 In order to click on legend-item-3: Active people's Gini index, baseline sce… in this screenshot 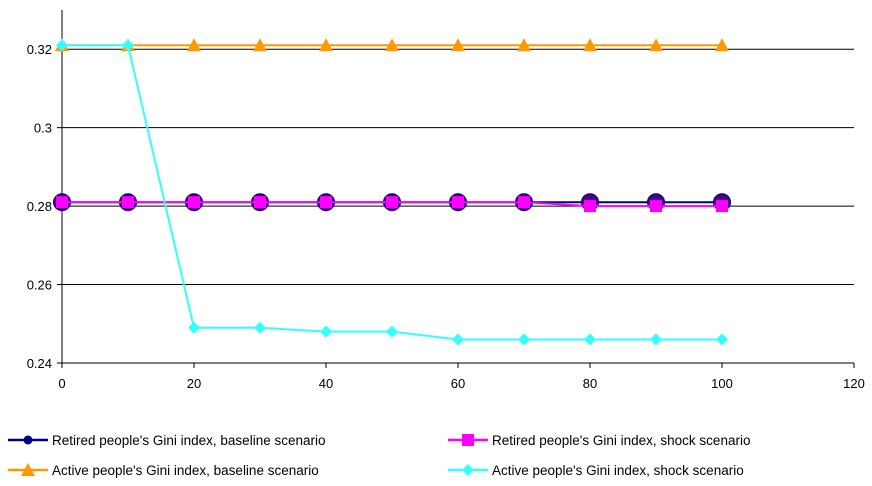, I will do `click(163, 470)`.